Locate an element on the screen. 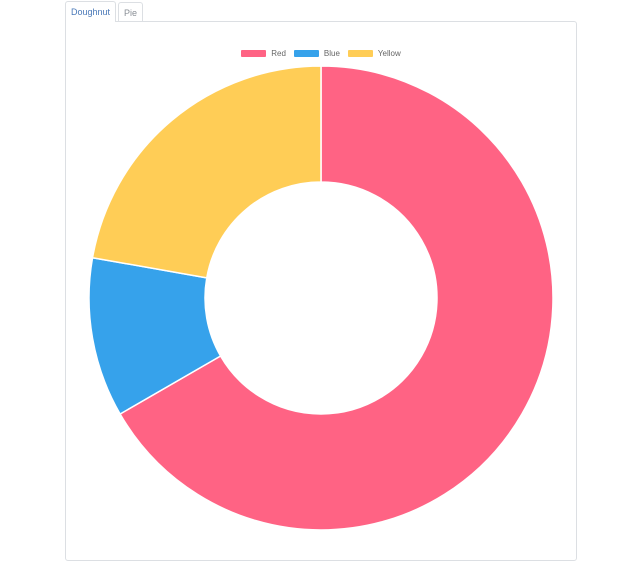 Image resolution: width=618 pixels, height=561 pixels. legend-swatch-red is located at coordinates (254, 53).